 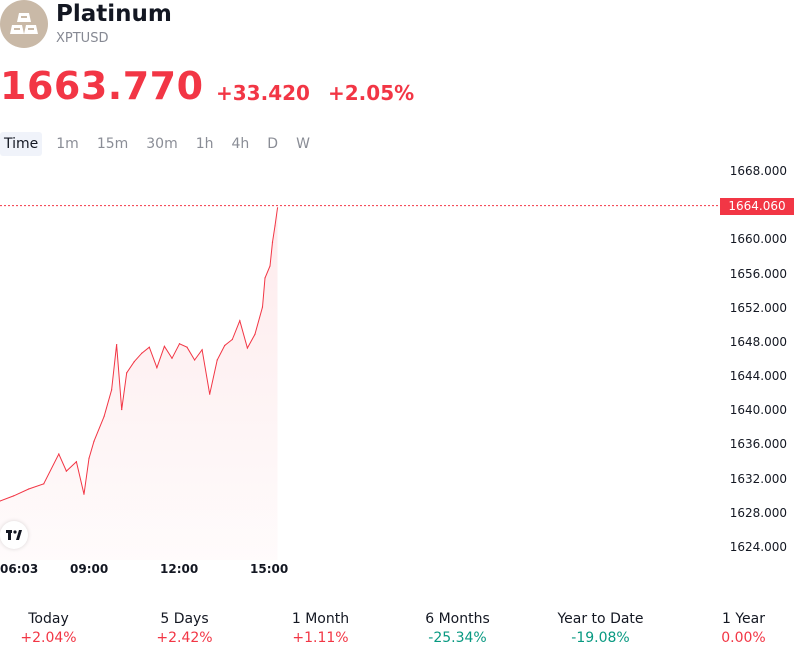 What do you see at coordinates (89, 569) in the screenshot?
I see `x-tick-label: 09:00` at bounding box center [89, 569].